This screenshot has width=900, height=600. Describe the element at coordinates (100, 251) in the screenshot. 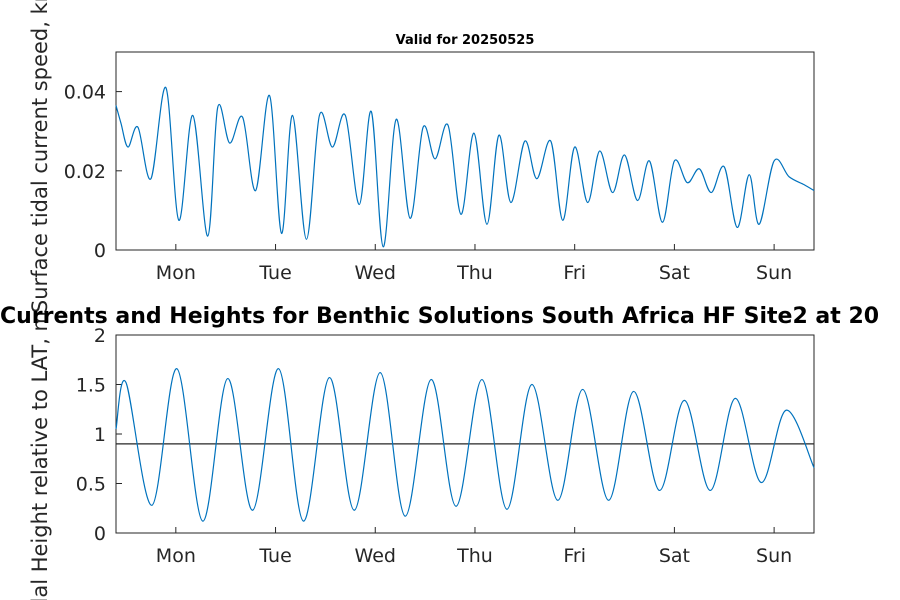

I see `current-speed-y-tick-label: 0` at that location.